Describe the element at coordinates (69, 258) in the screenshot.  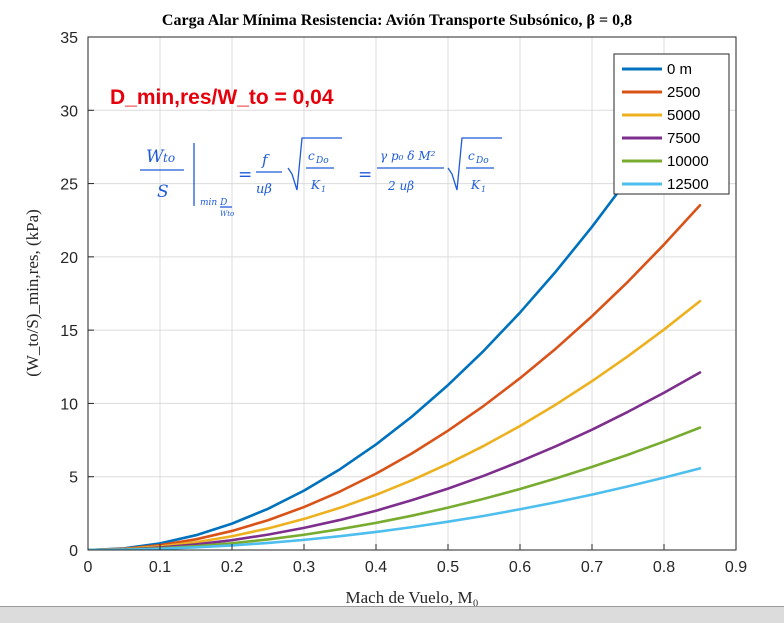
I see `y-tick-label: 20` at that location.